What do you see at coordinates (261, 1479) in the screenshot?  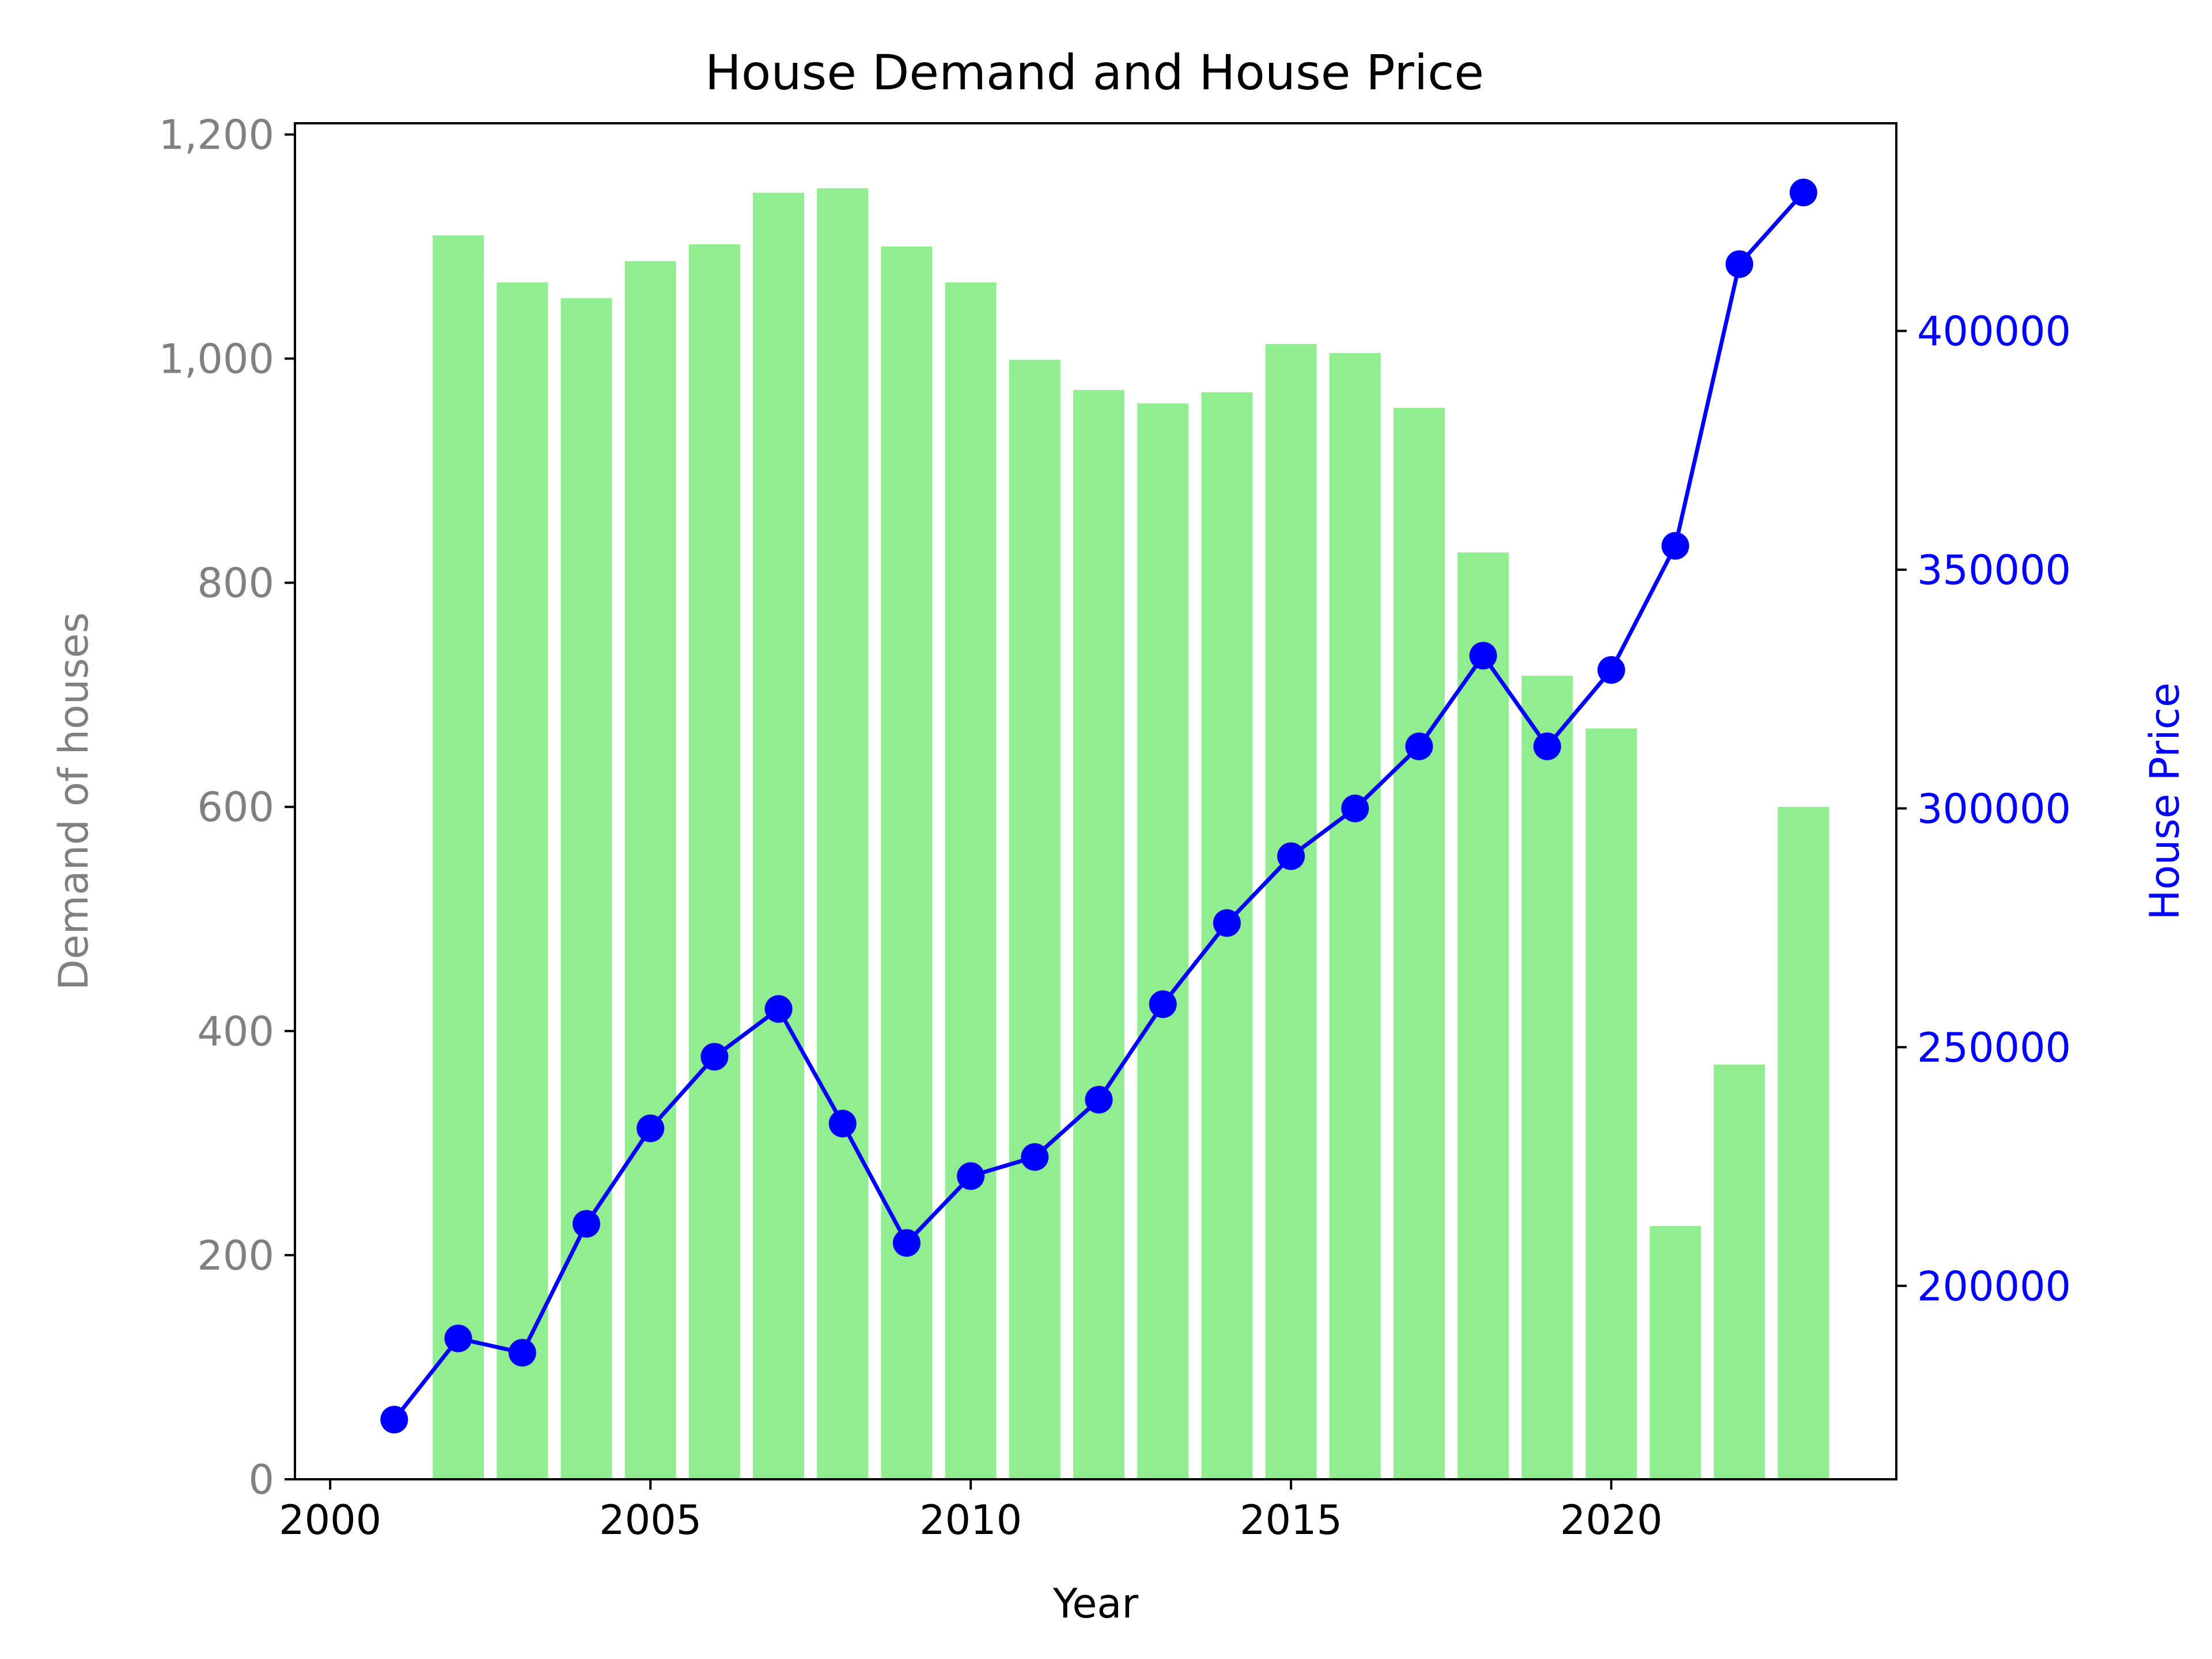 I see `left-y-tick-label: 0` at bounding box center [261, 1479].